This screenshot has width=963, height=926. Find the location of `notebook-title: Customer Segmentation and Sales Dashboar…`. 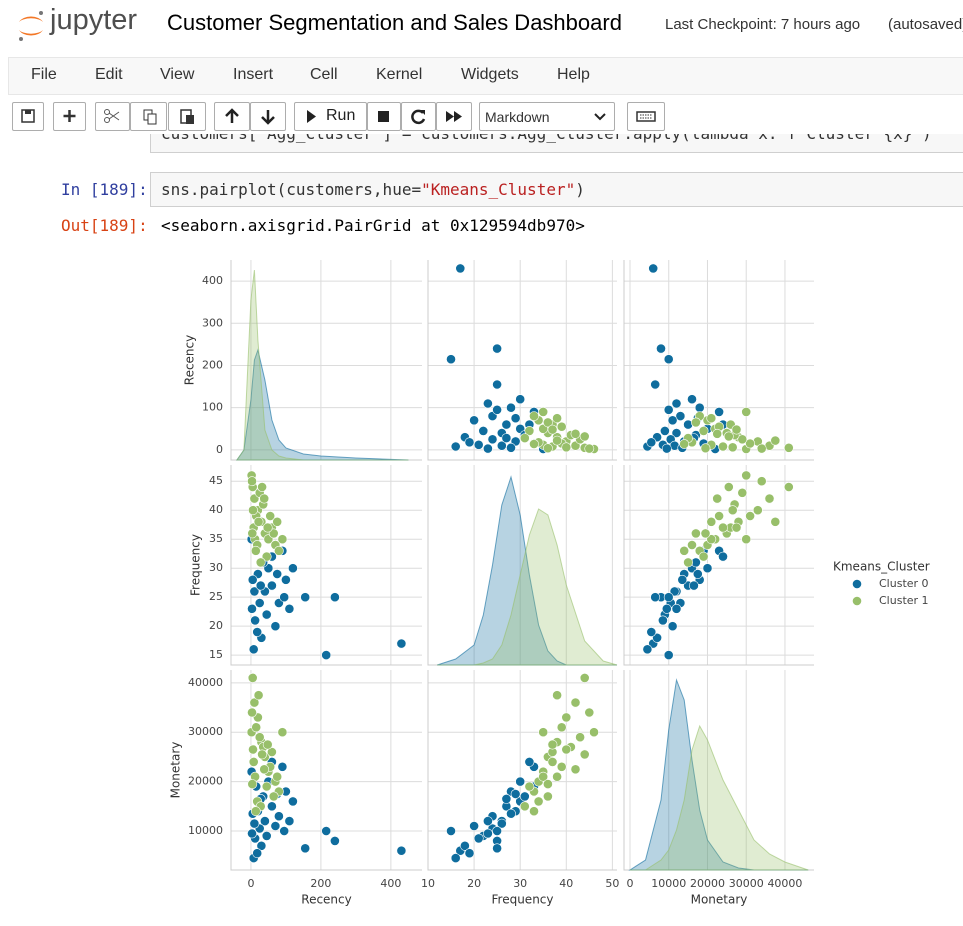

notebook-title: Customer Segmentation and Sales Dashboar… is located at coordinates (394, 22).